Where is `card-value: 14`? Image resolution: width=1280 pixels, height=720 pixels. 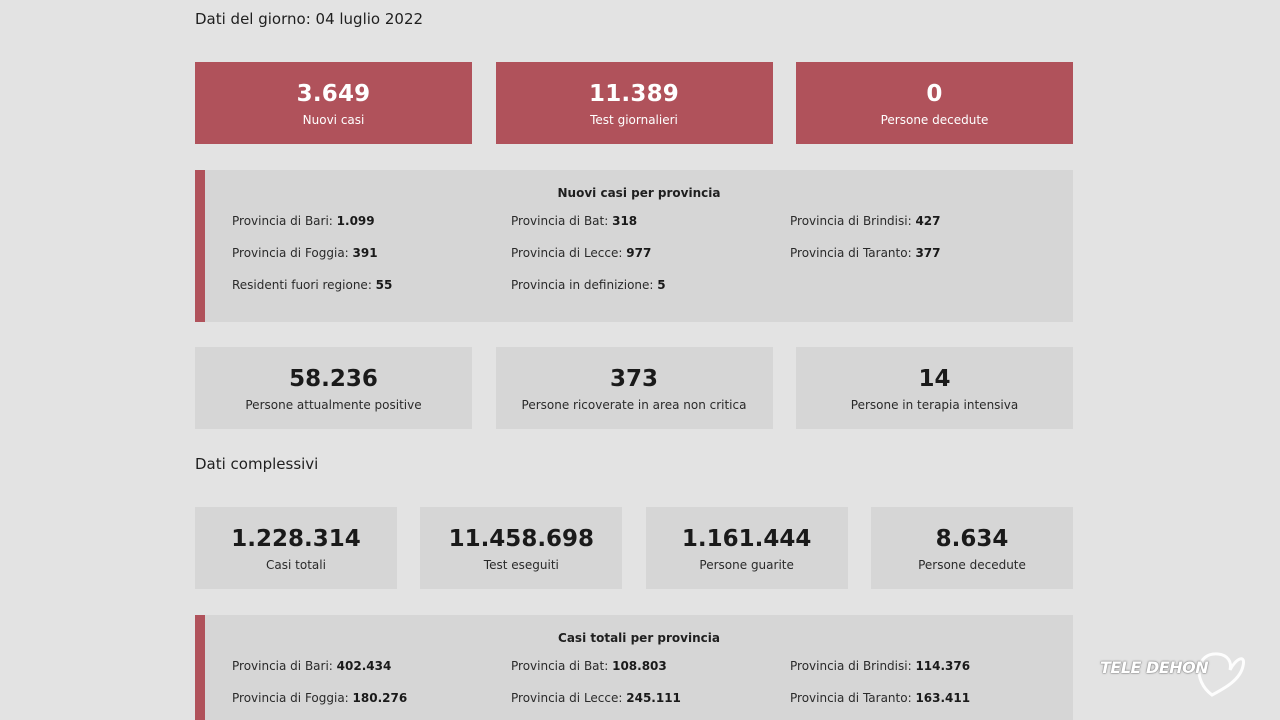 card-value: 14 is located at coordinates (934, 379).